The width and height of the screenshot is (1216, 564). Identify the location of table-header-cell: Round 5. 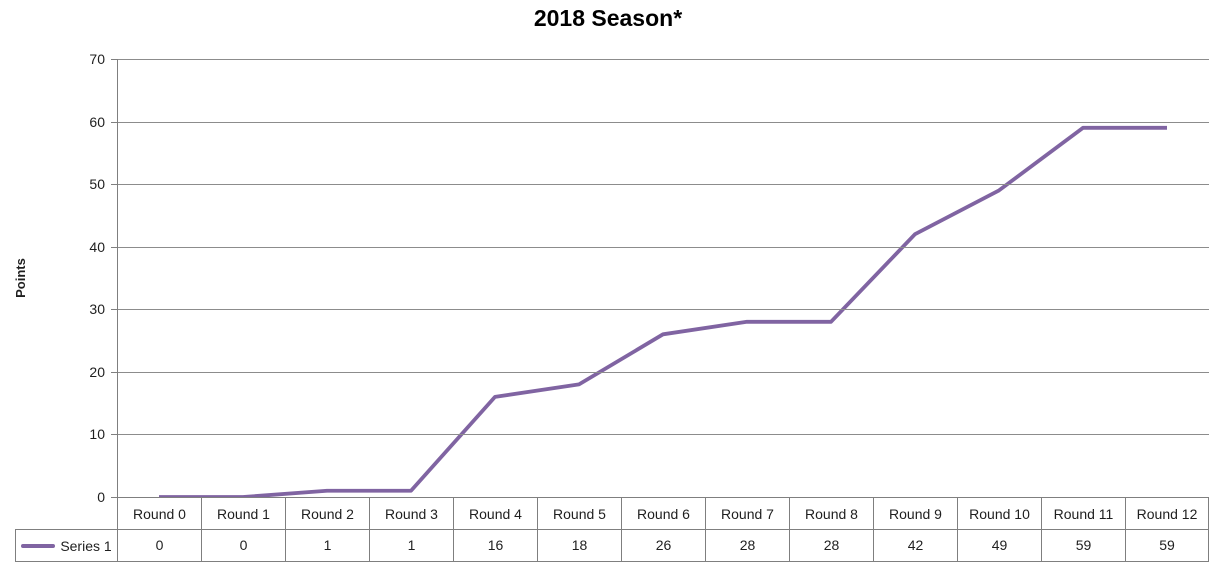
(579, 513).